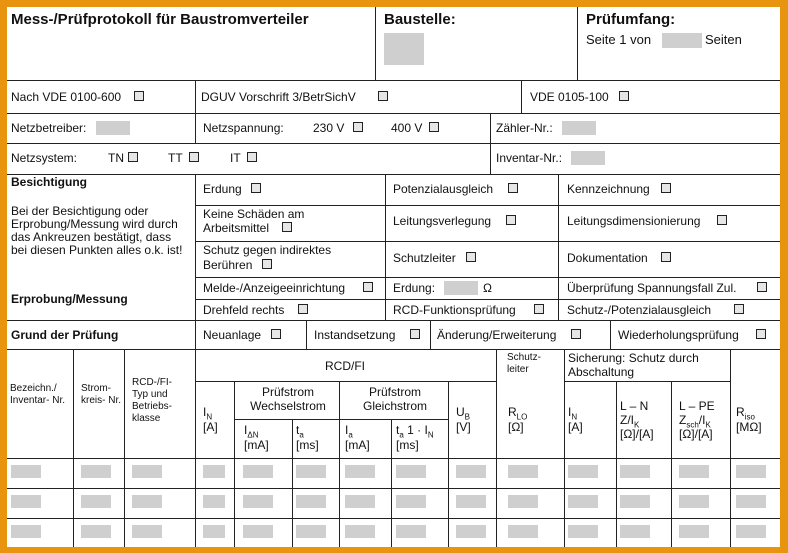  I want to click on col-rcd-typ: RCD-/FI- Typ und Betriebs- klasse, so click(152, 400).